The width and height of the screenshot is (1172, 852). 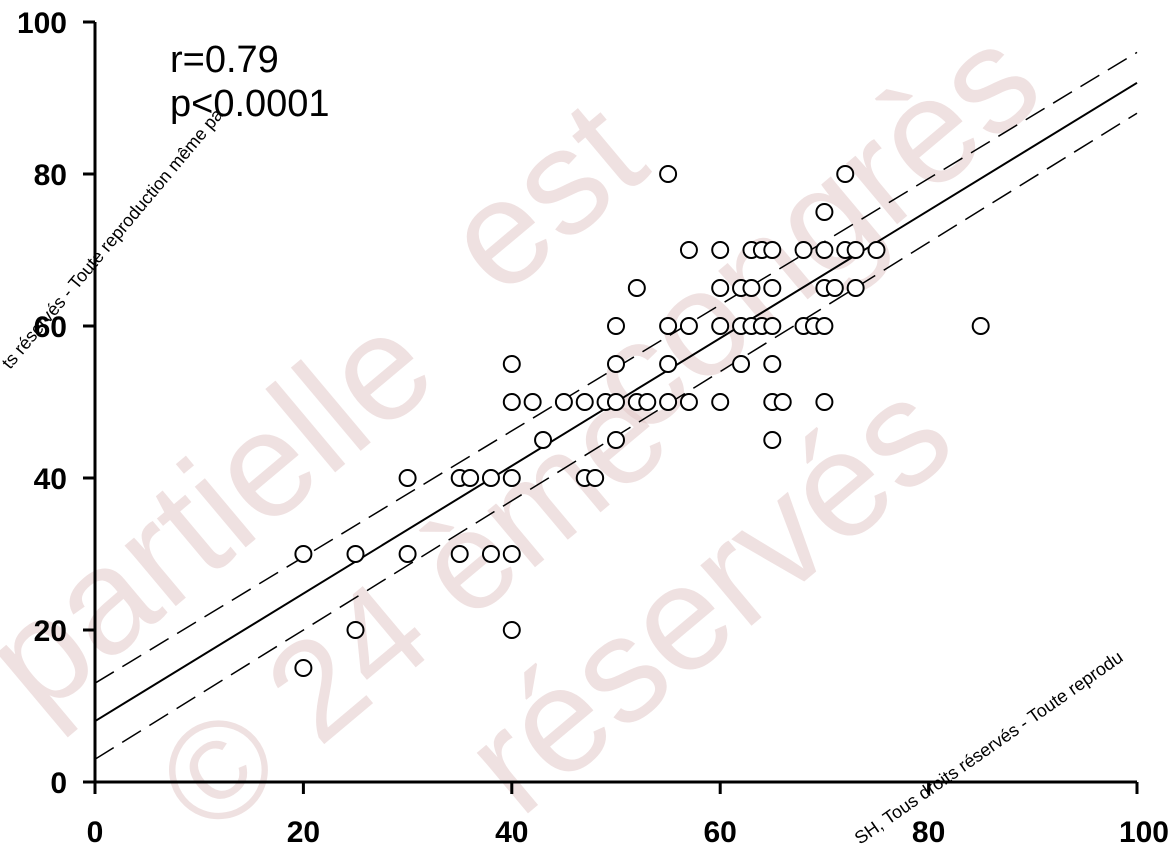 I want to click on x-tick-label: 20, so click(x=303, y=832).